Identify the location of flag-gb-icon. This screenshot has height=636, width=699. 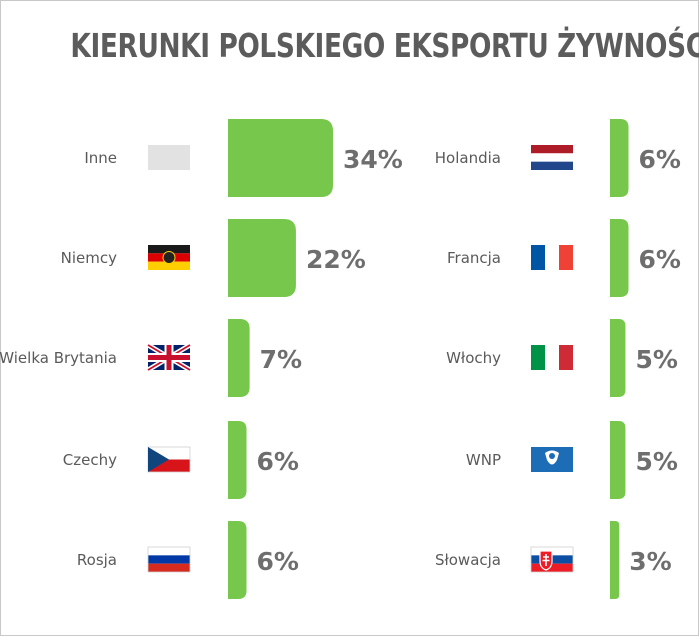
(169, 357).